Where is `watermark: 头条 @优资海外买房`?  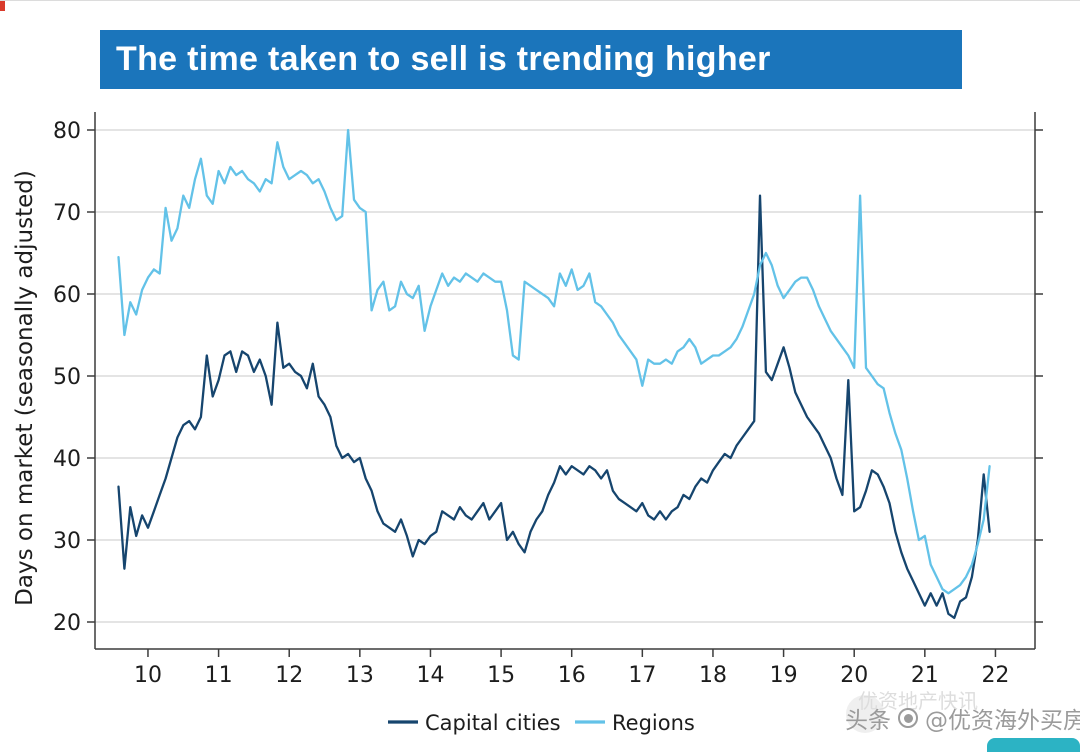
watermark: 头条 @优资海外买房 is located at coordinates (962, 718).